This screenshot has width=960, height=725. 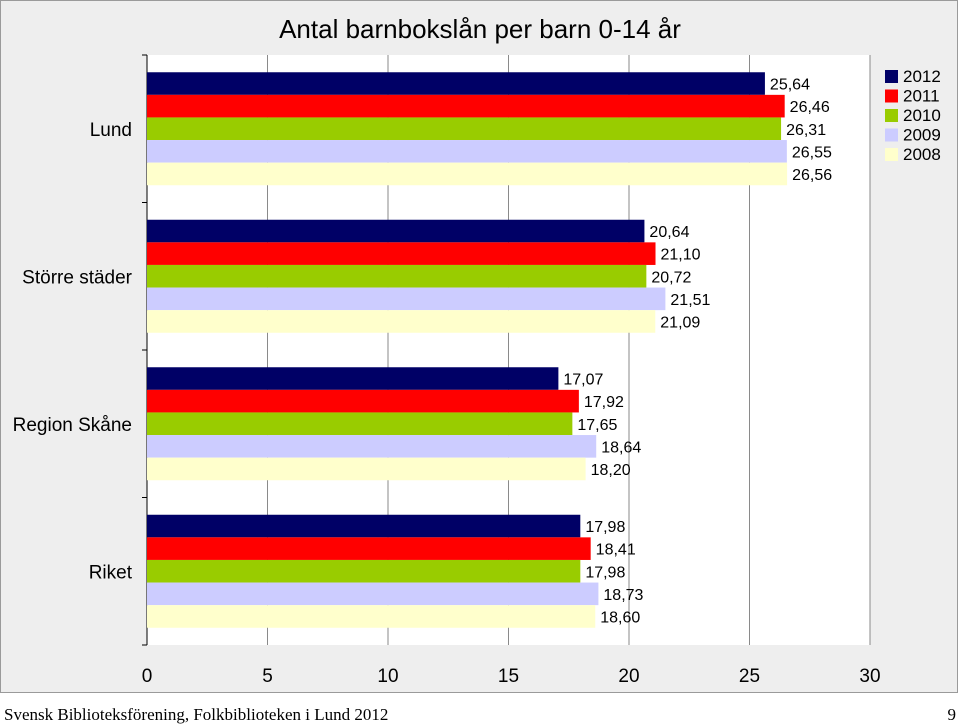 I want to click on x-tick-label: 0, so click(x=147, y=676).